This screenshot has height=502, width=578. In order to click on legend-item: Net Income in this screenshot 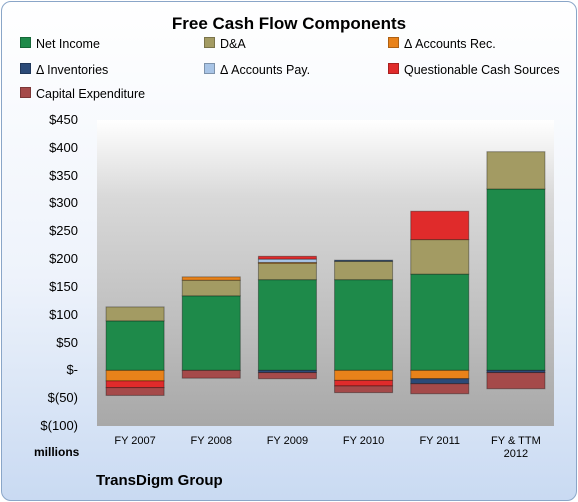, I will do `click(60, 44)`.